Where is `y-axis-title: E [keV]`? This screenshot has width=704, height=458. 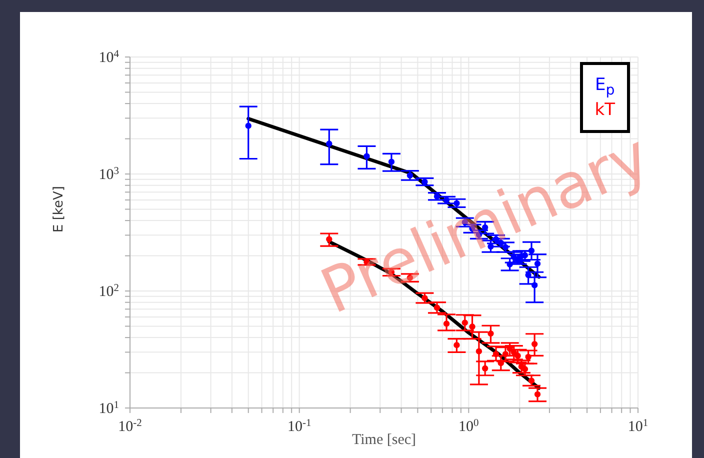
y-axis-title: E [keV] is located at coordinates (59, 209).